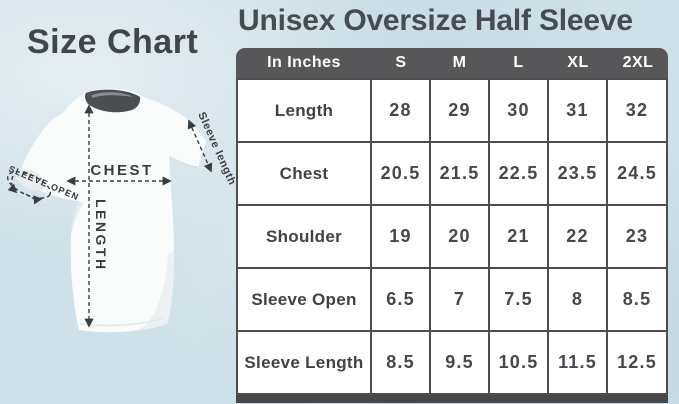  I want to click on length-label: LENGTH, so click(101, 235).